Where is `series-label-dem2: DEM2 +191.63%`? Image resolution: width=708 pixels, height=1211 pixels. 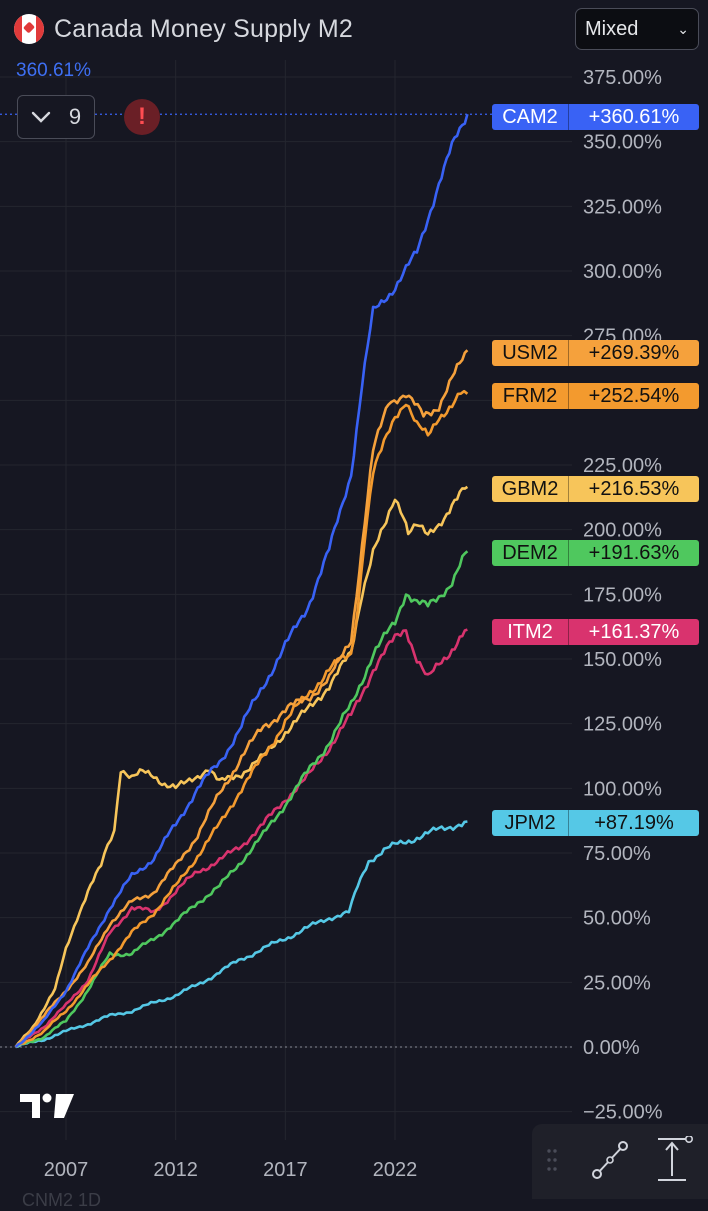 series-label-dem2: DEM2 +191.63% is located at coordinates (595, 553).